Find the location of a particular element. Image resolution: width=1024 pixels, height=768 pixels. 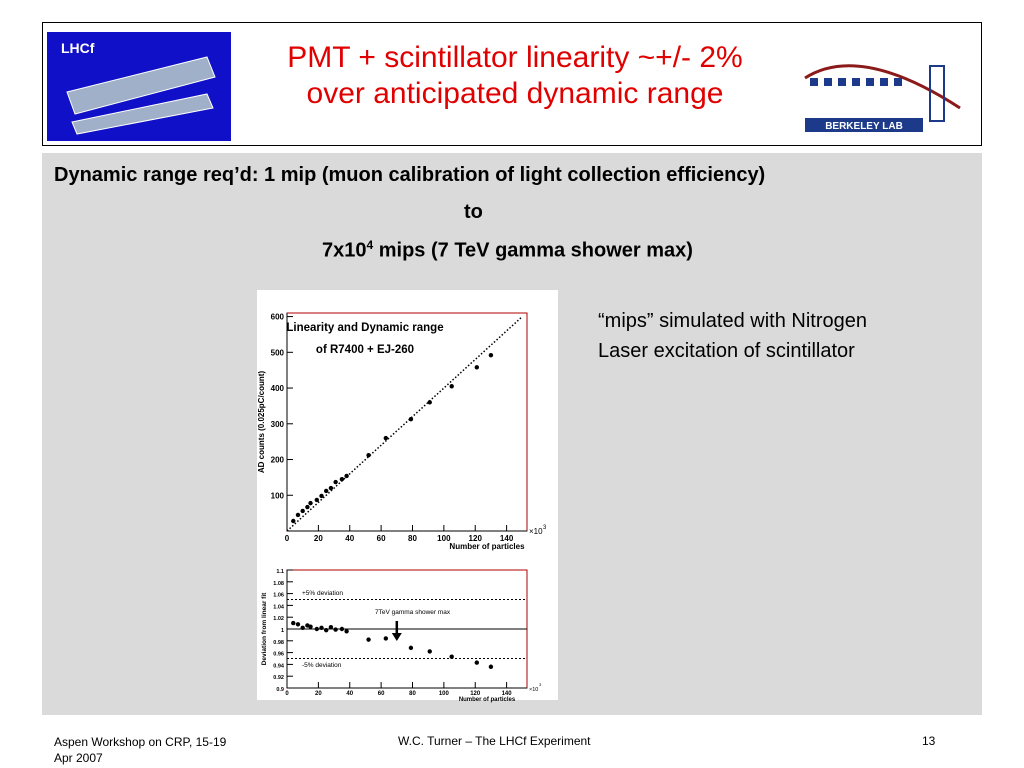

x-tick-label: 40 is located at coordinates (349, 538).